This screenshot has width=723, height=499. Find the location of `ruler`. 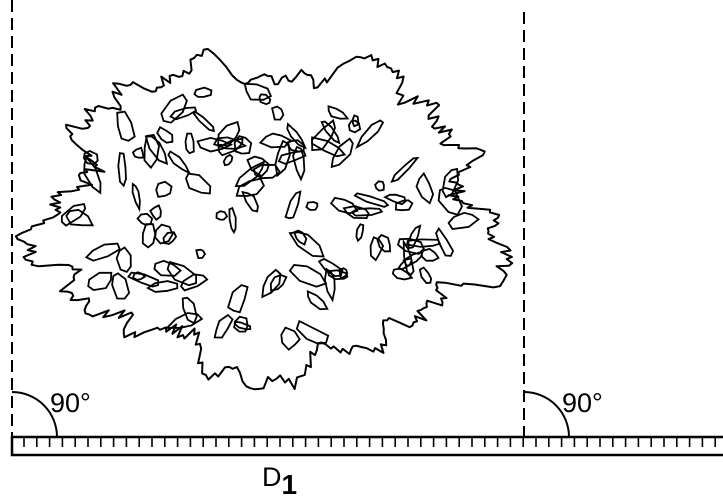

ruler is located at coordinates (366, 446).